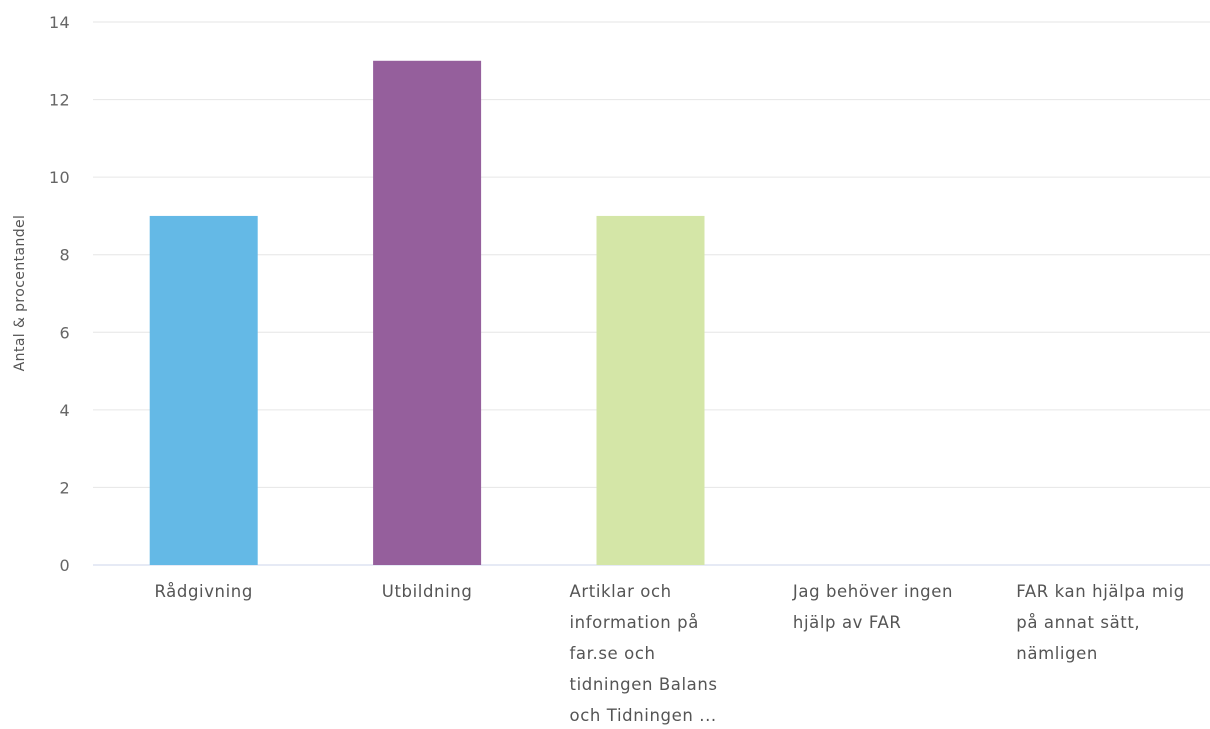 This screenshot has height=729, width=1210. I want to click on x-tick-label-line: Utbildning, so click(427, 591).